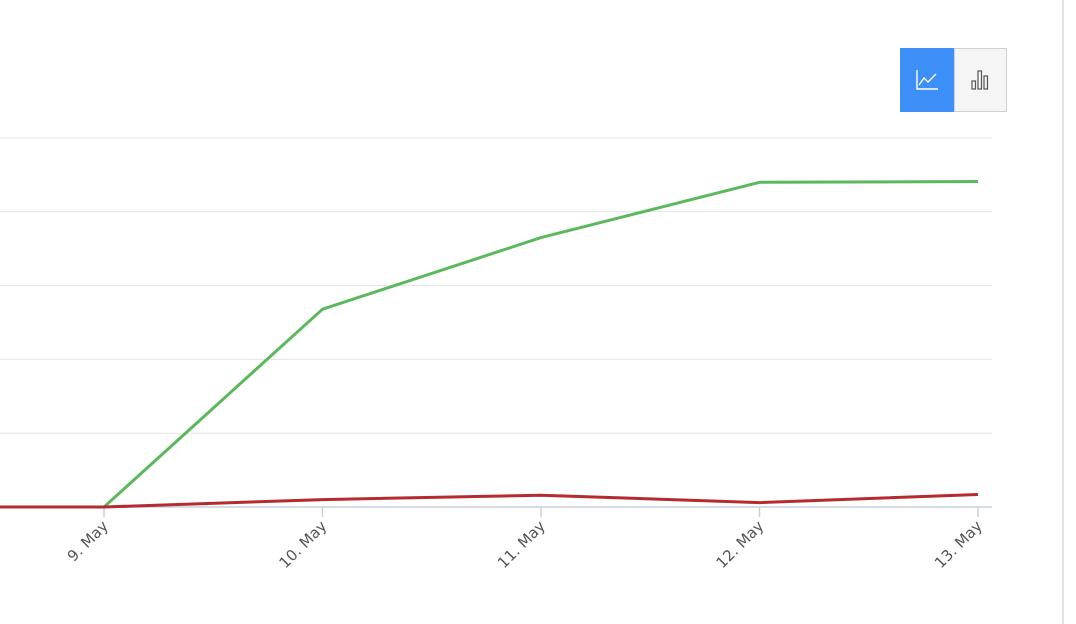  I want to click on x-tick-label: 13. May, so click(958, 544).